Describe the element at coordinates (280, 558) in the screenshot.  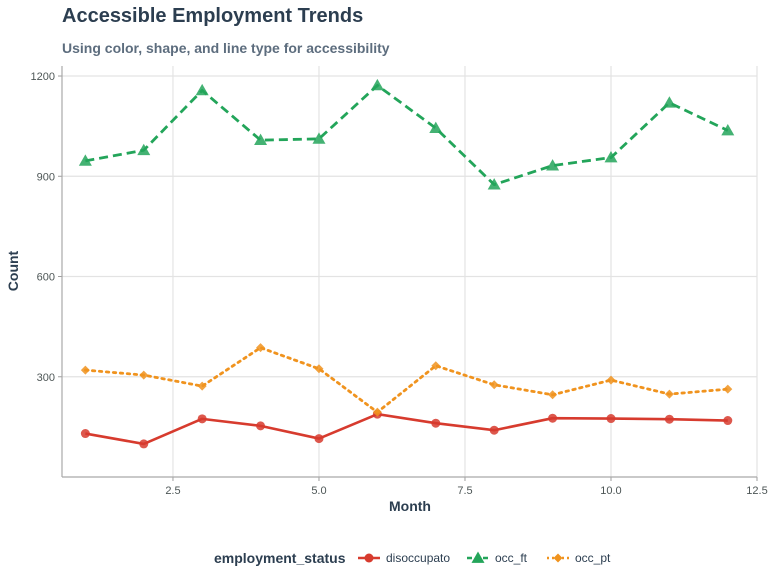
I see `legend-title: employment_status` at that location.